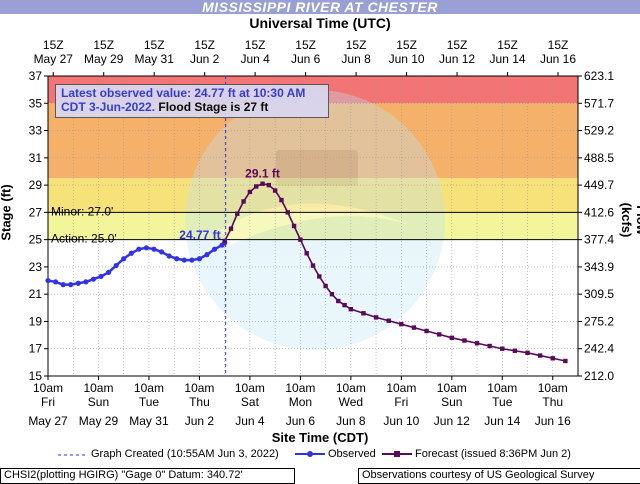  Describe the element at coordinates (36, 267) in the screenshot. I see `y-tick-label: 23` at that location.